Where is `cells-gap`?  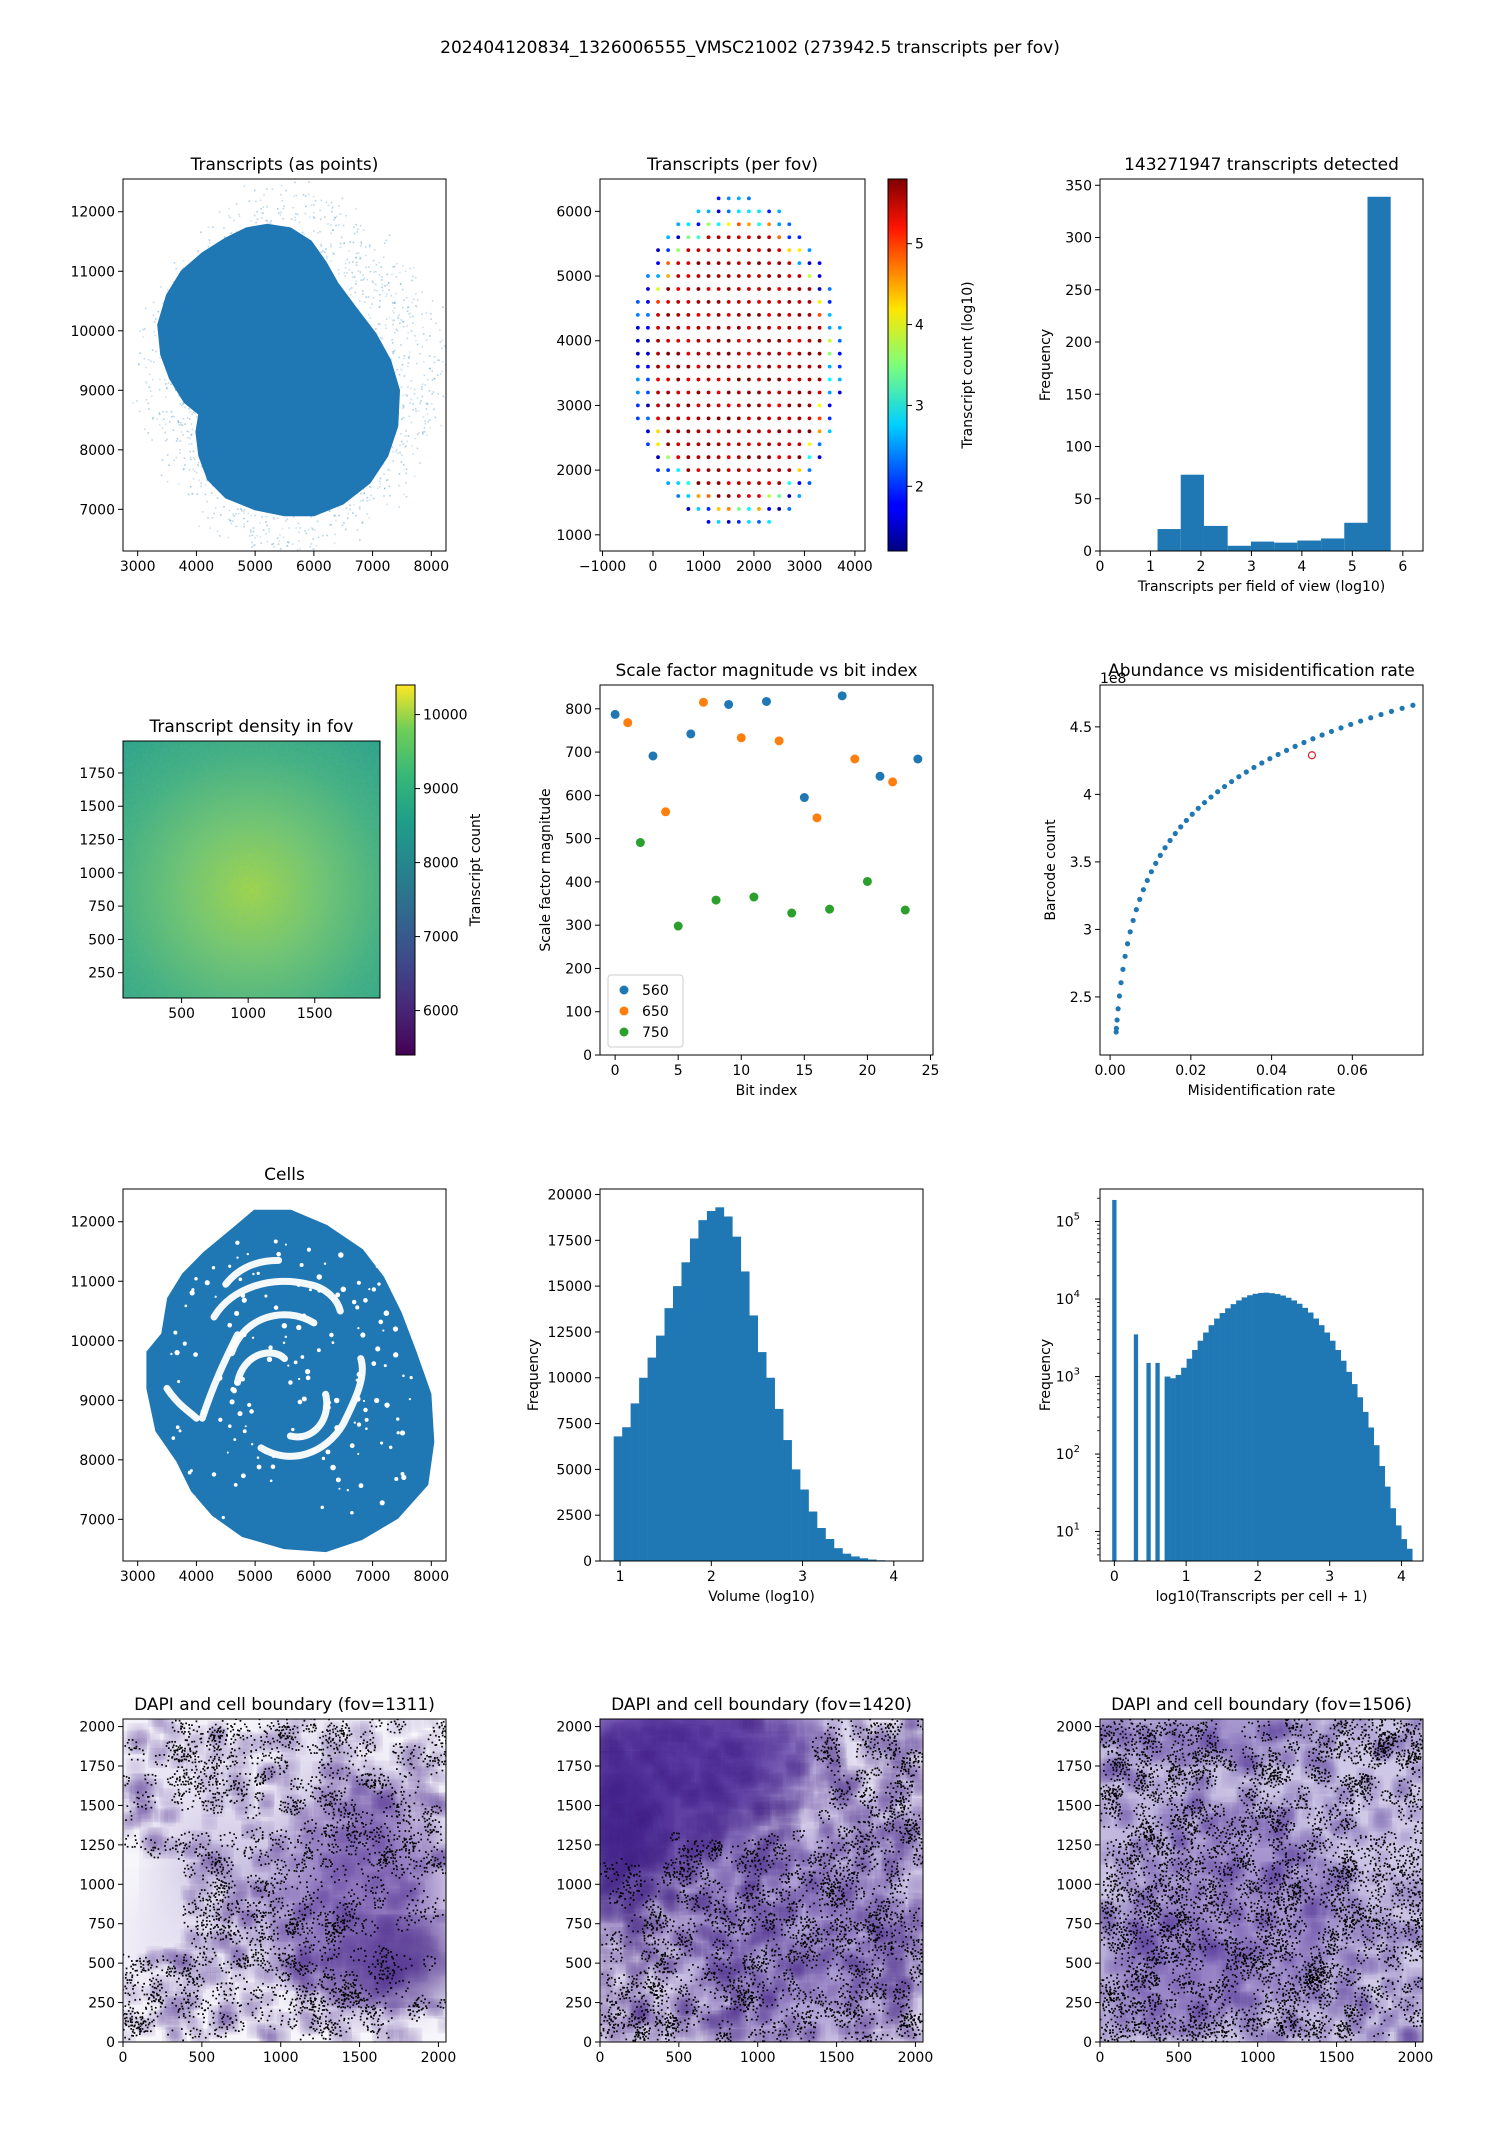
cells-gap is located at coordinates (308, 1415).